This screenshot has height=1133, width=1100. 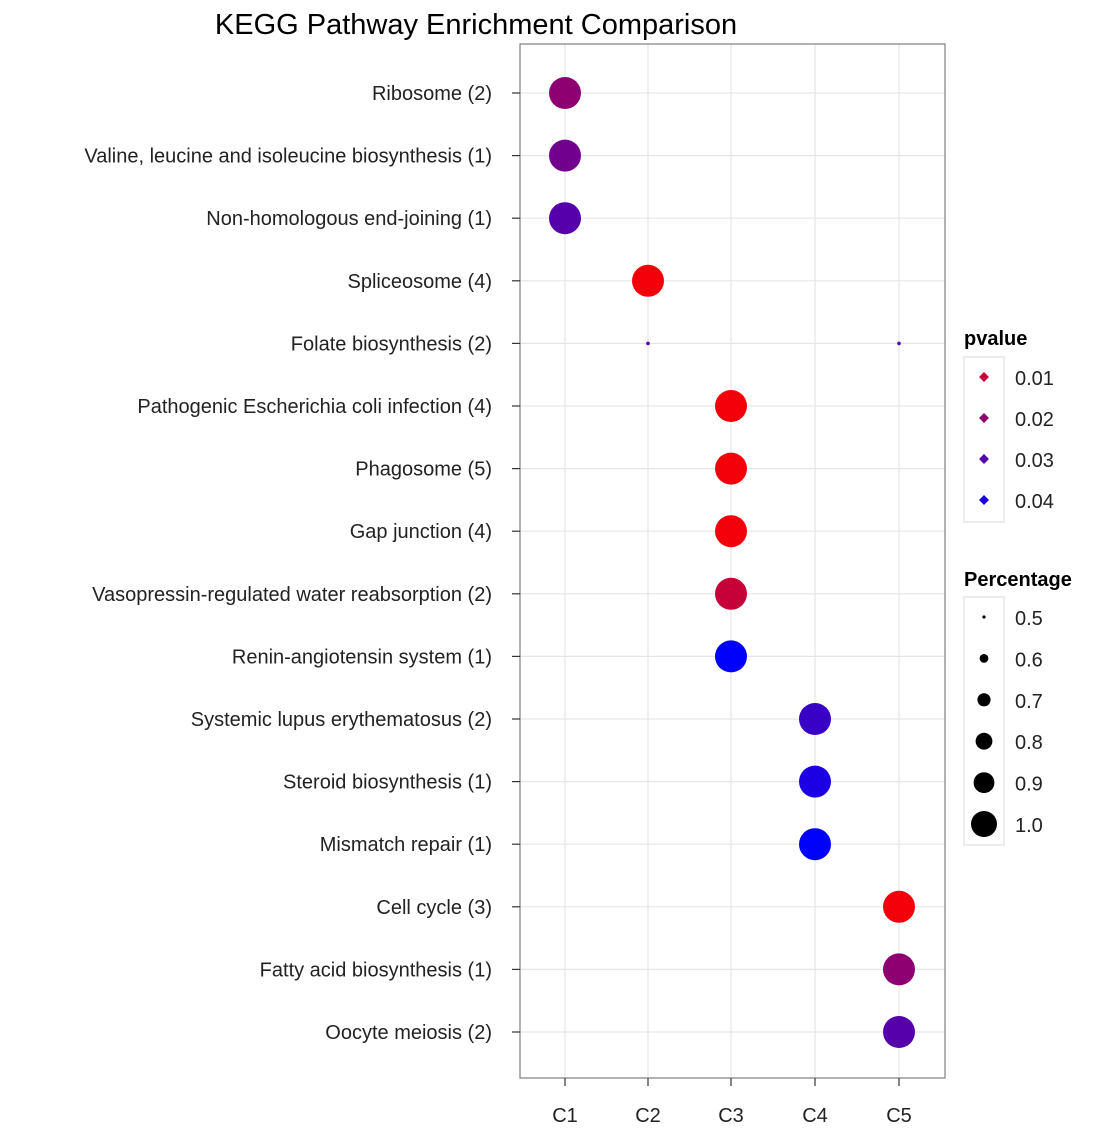 I want to click on y-tick-label: Phagosome (5), so click(x=423, y=470).